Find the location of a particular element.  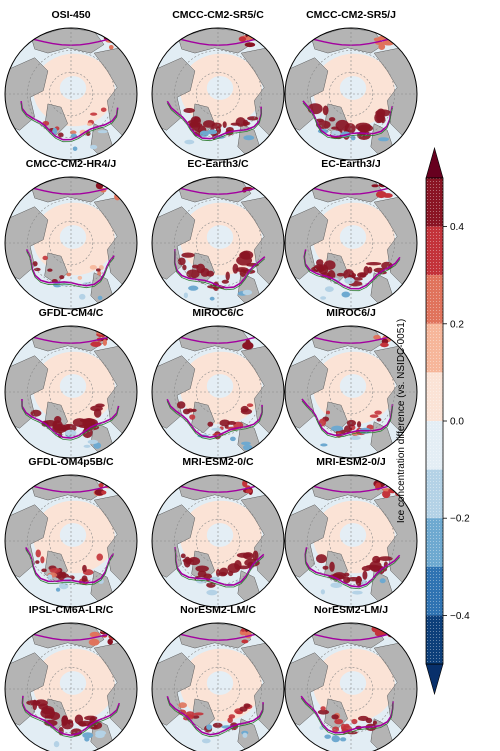

map-panel: NorESM2-LM/C is located at coordinates (218, 677).